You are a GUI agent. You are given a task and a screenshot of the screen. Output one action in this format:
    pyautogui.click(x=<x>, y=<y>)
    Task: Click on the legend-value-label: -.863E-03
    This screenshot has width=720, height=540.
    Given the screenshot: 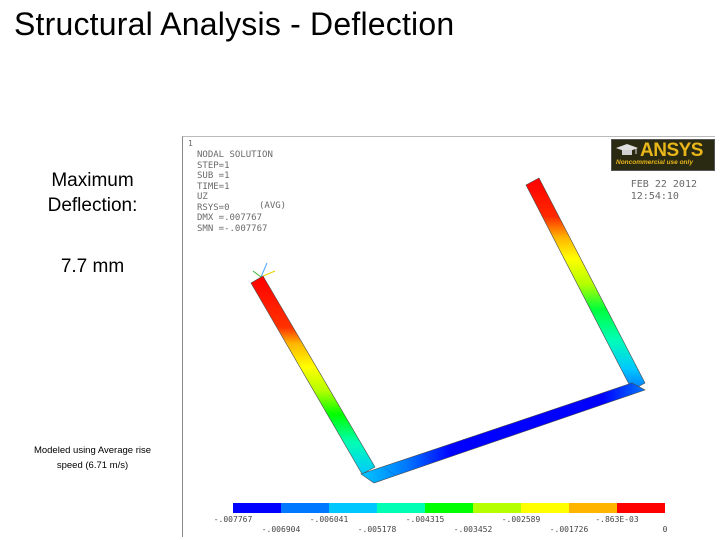 What is the action you would take?
    pyautogui.click(x=617, y=519)
    